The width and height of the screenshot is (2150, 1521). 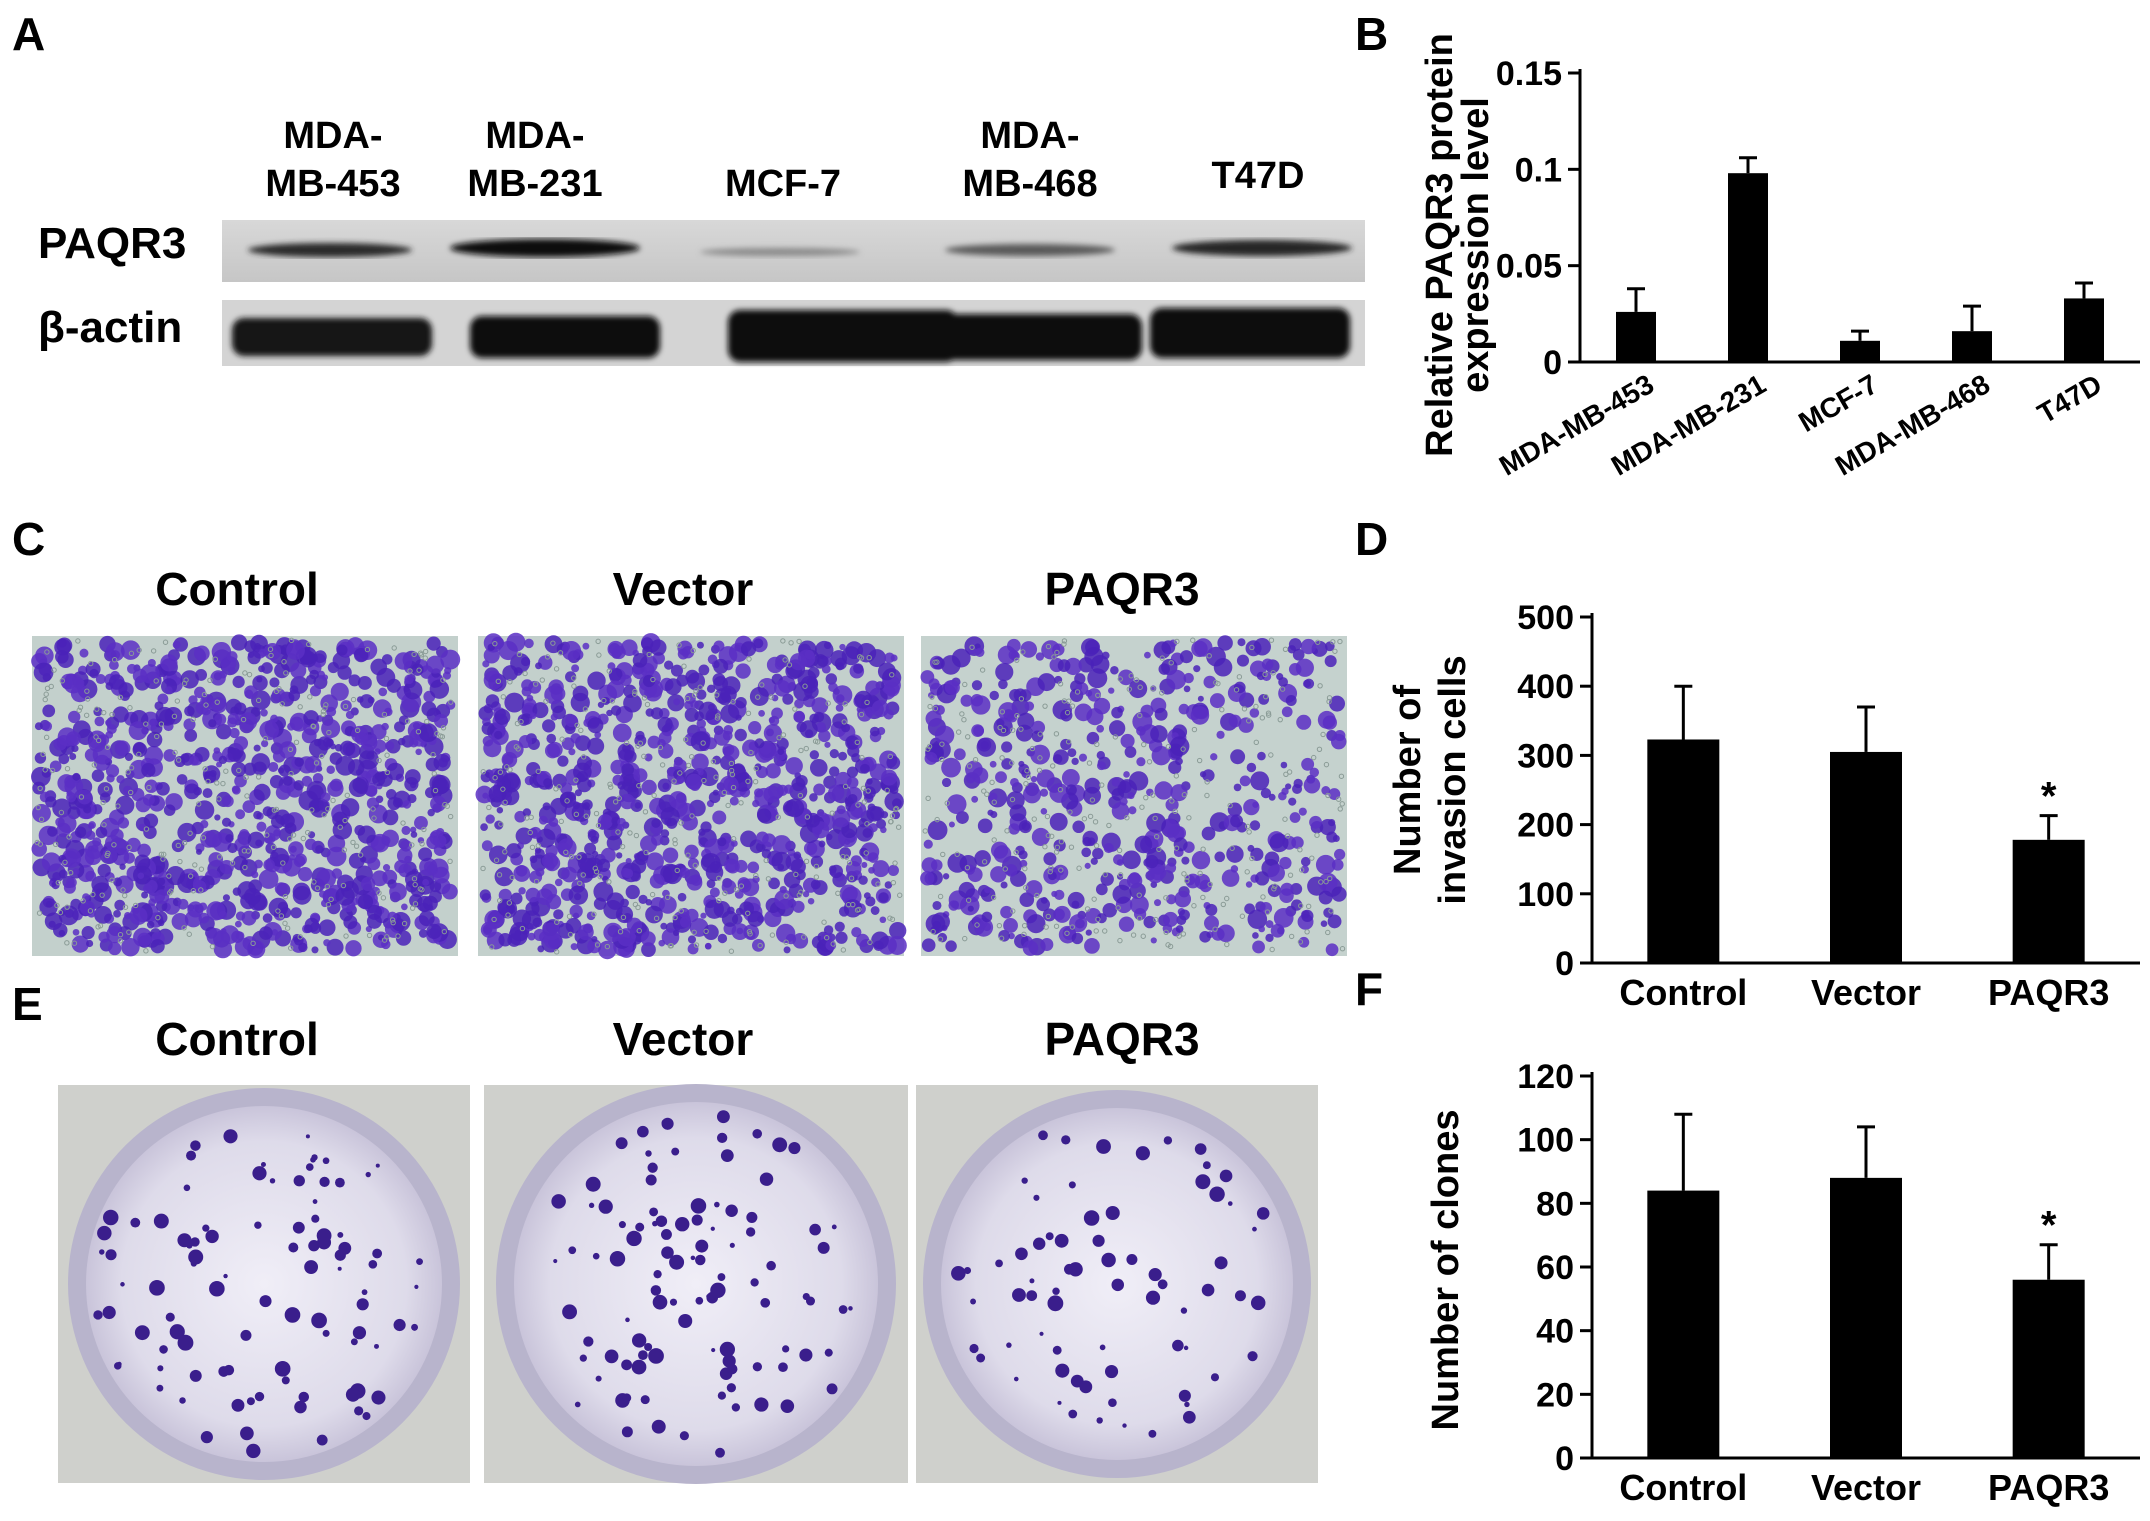 I want to click on micrograph-title-control: Control, so click(x=237, y=589).